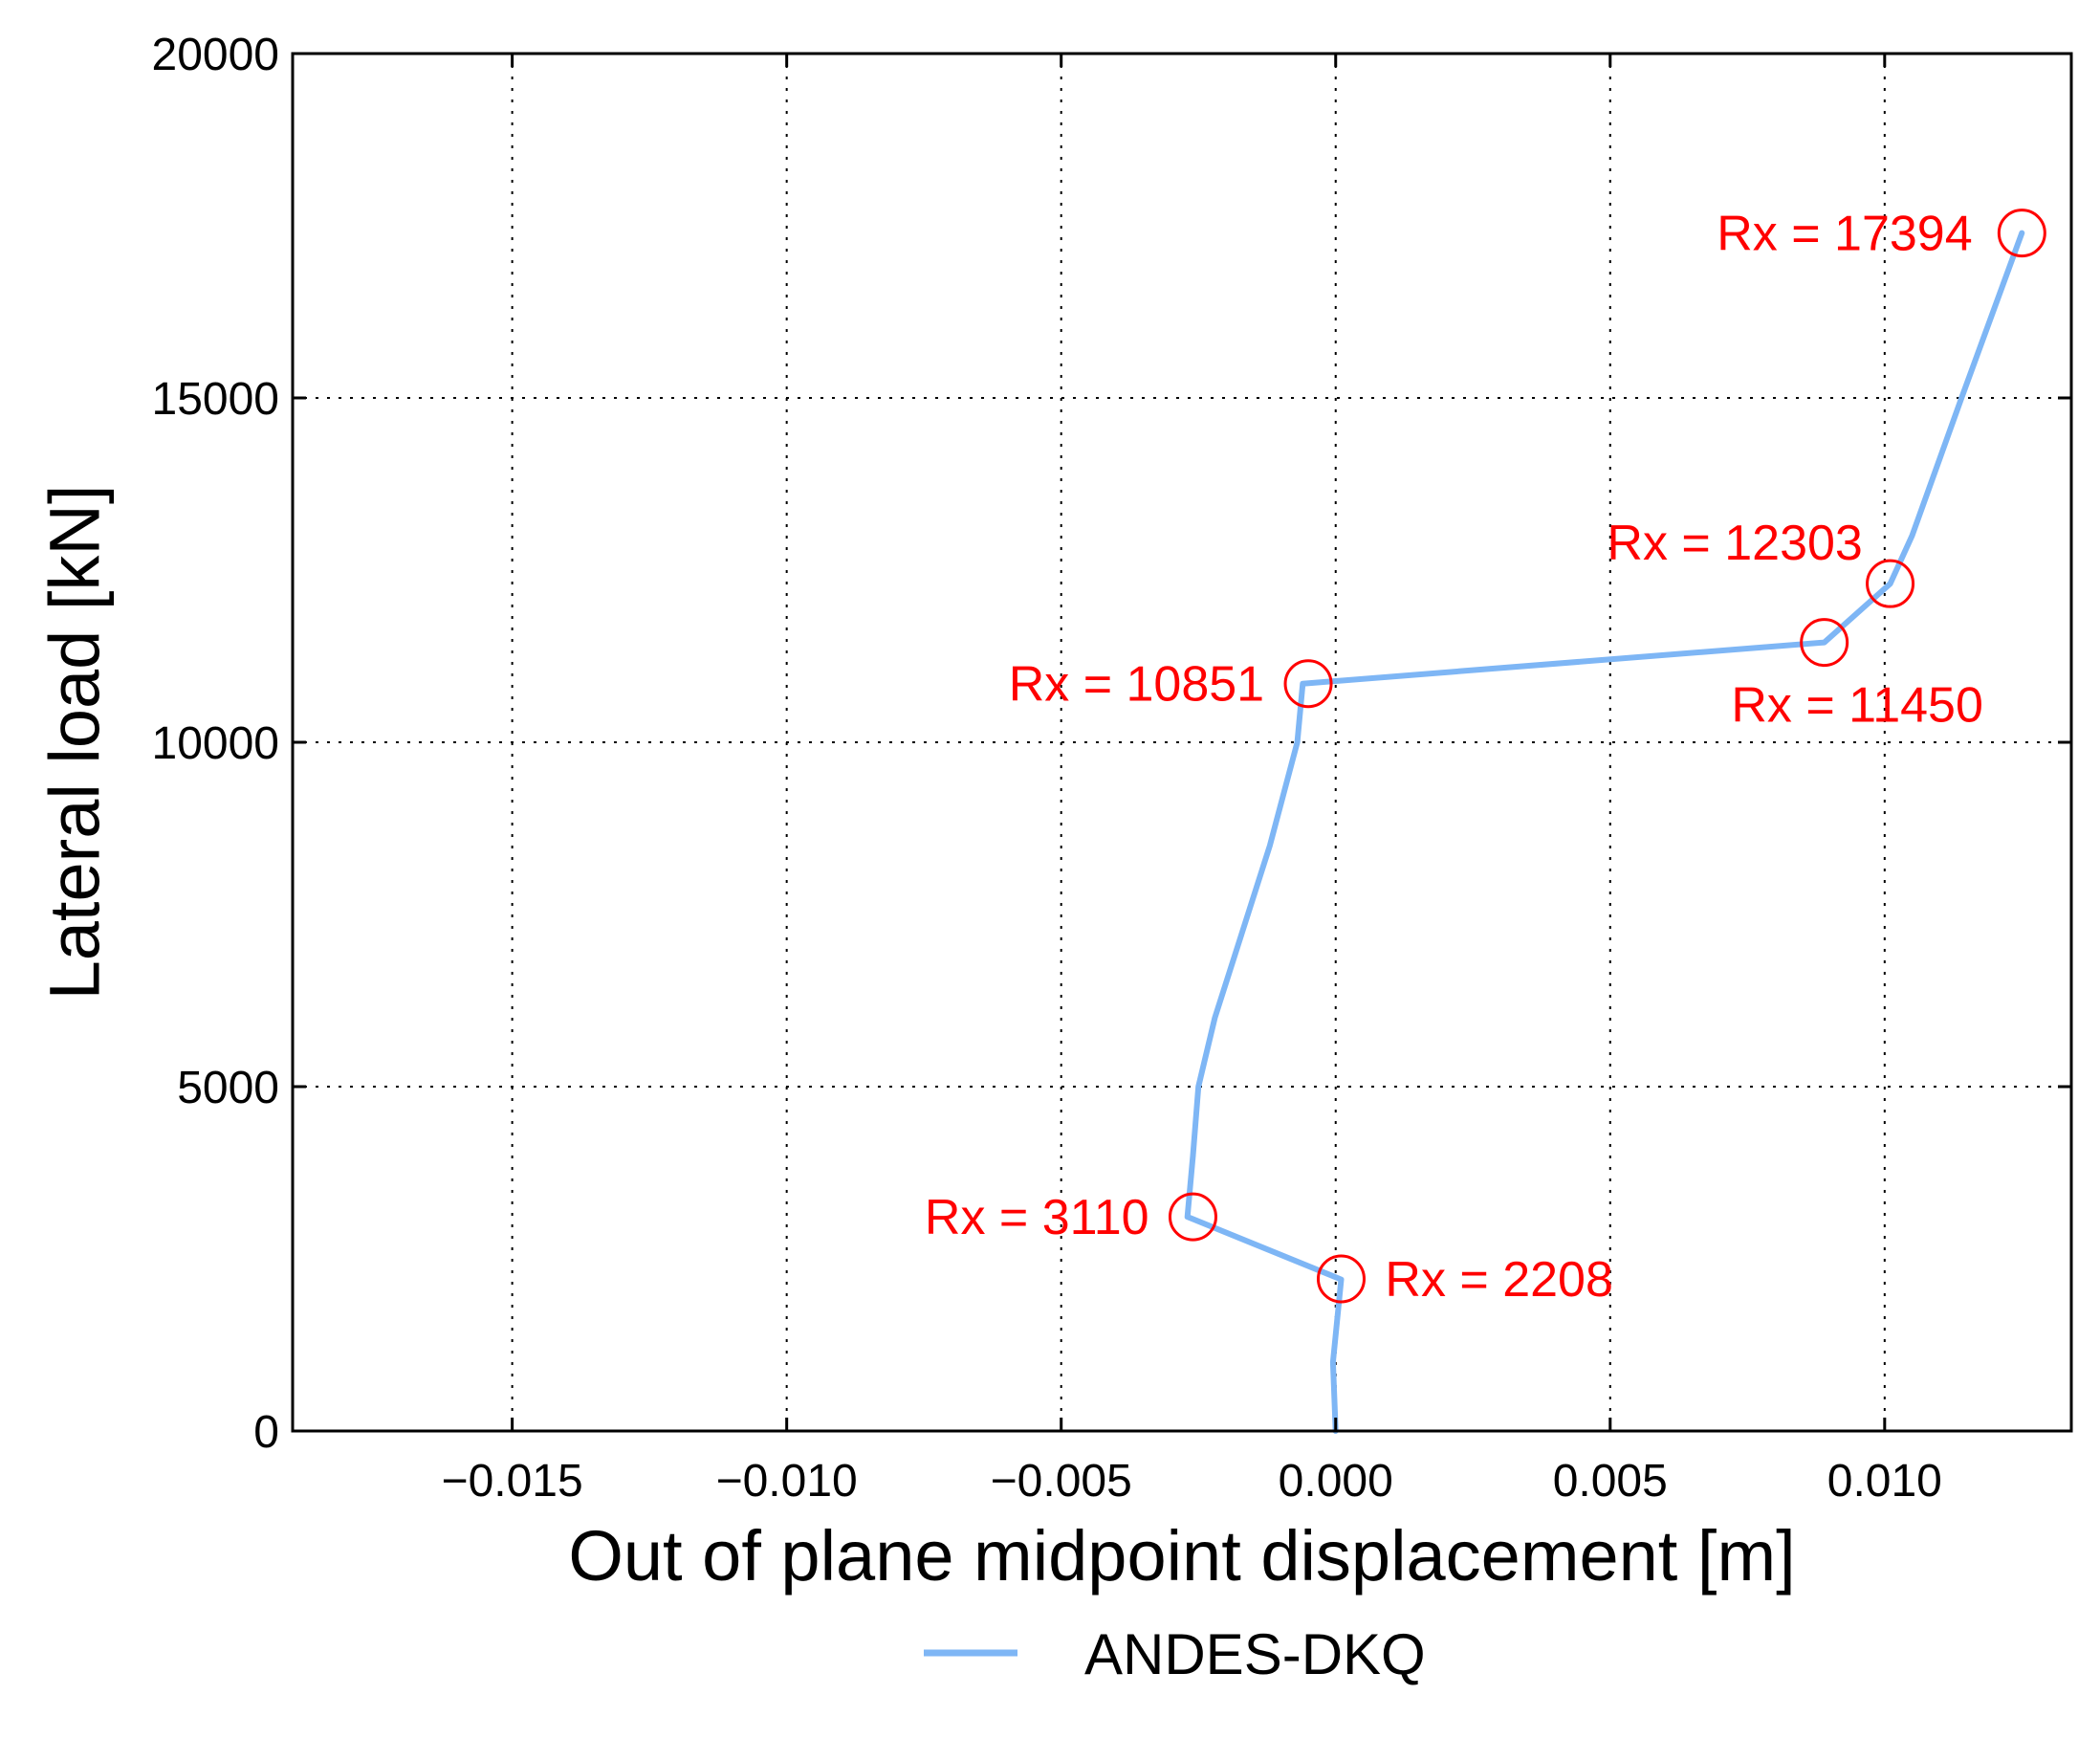  I want to click on x-tick-label: 0.000, so click(1336, 1481).